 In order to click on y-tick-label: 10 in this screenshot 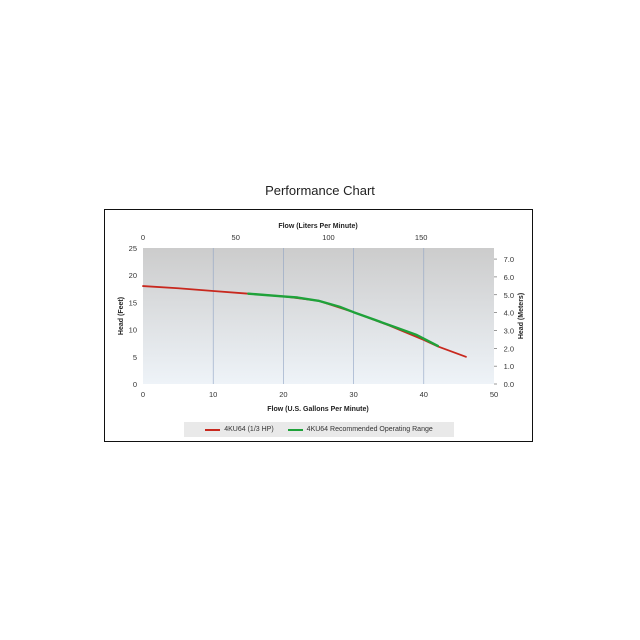, I will do `click(133, 330)`.